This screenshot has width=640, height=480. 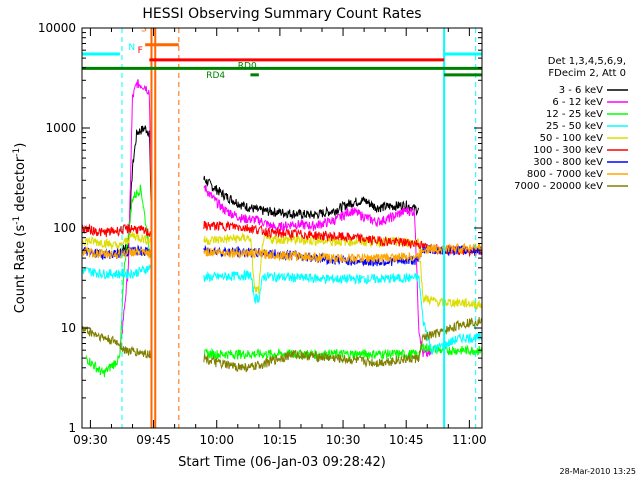 I want to click on x-tick-label: 10:45, so click(x=406, y=440).